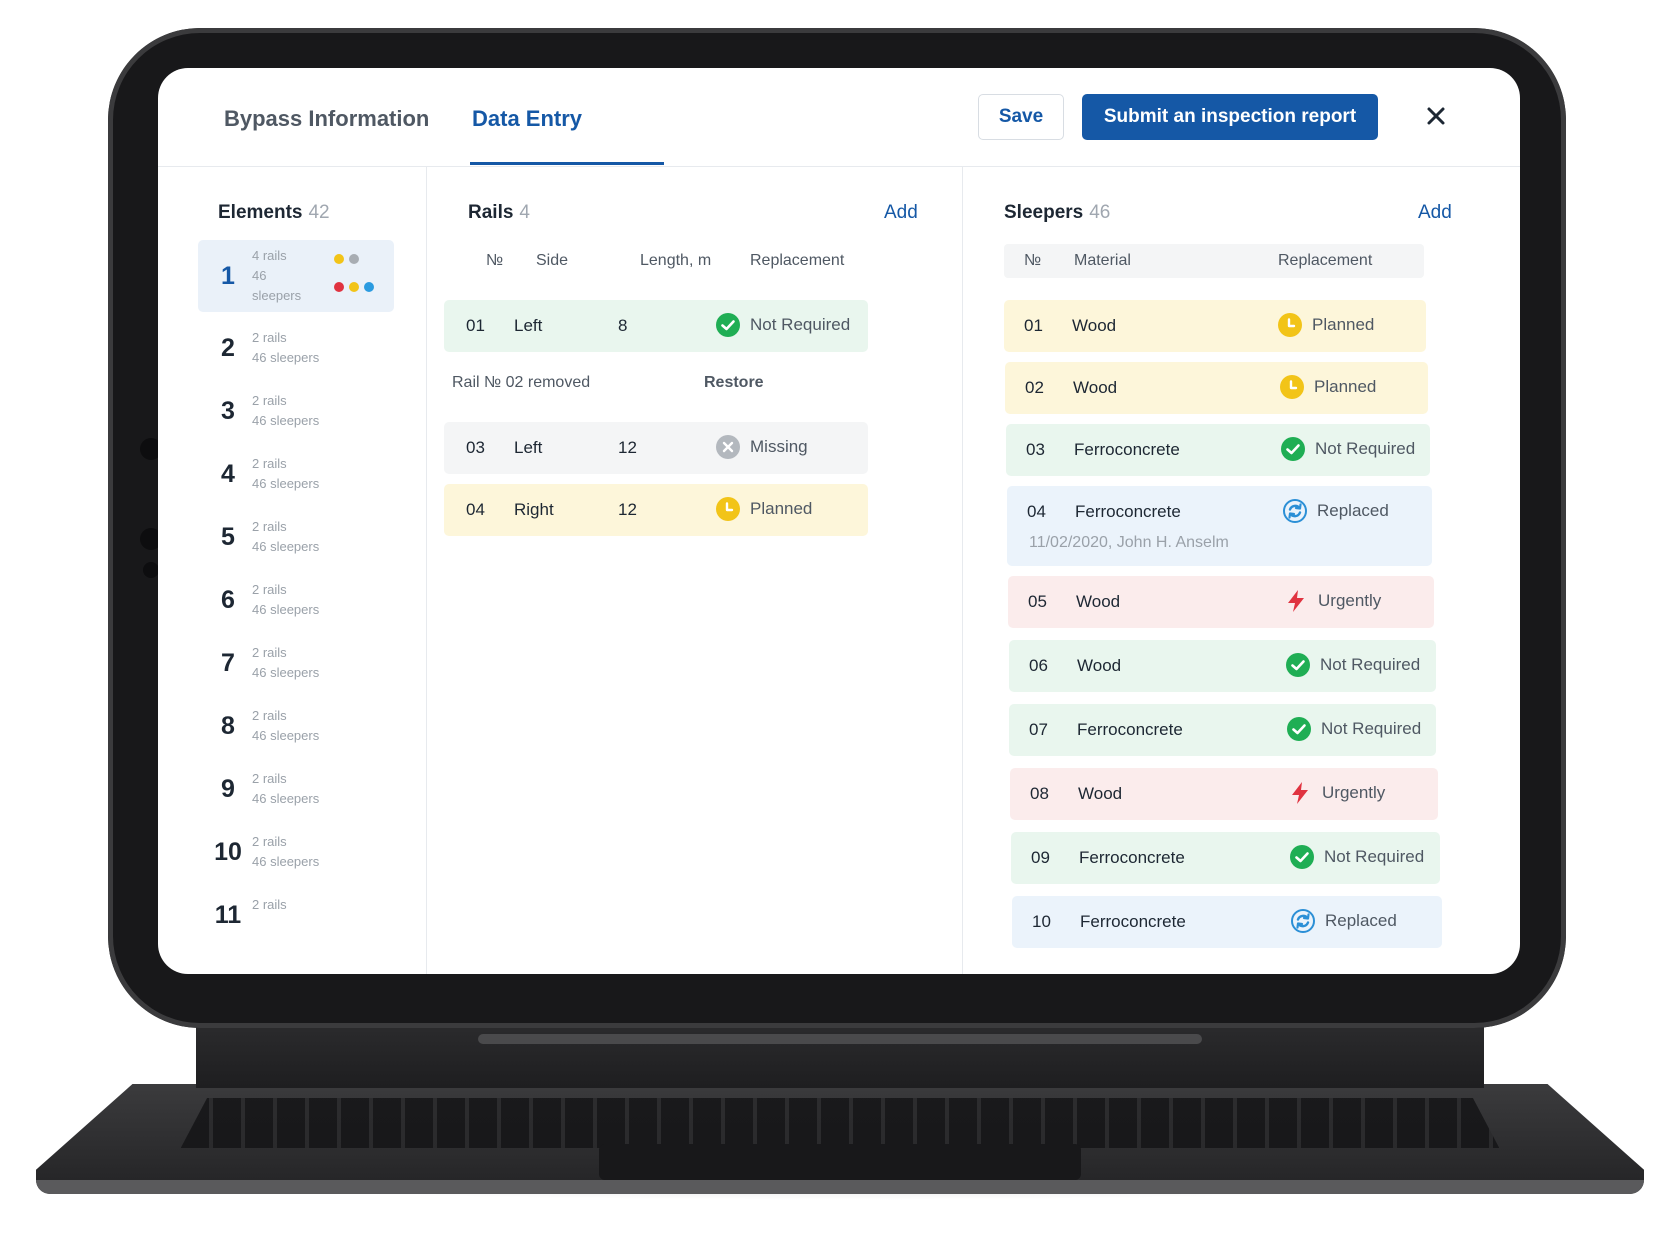 Image resolution: width=1680 pixels, height=1239 pixels. I want to click on hinge-slot, so click(840, 1039).